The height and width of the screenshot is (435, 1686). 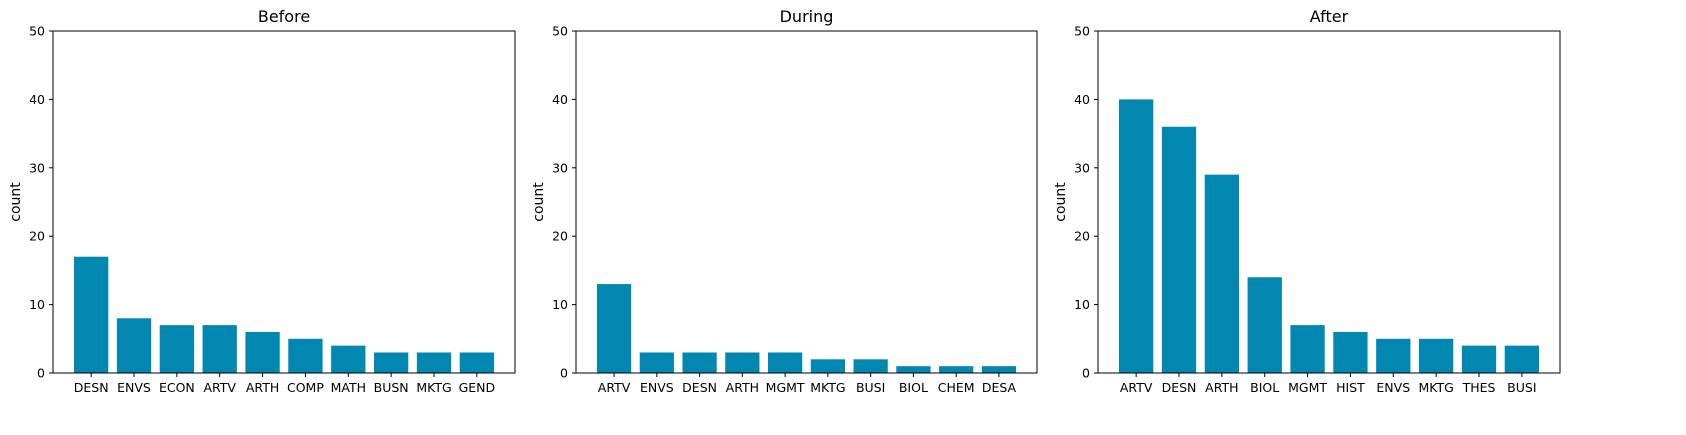 I want to click on x-tick-label: THES, so click(x=1479, y=387).